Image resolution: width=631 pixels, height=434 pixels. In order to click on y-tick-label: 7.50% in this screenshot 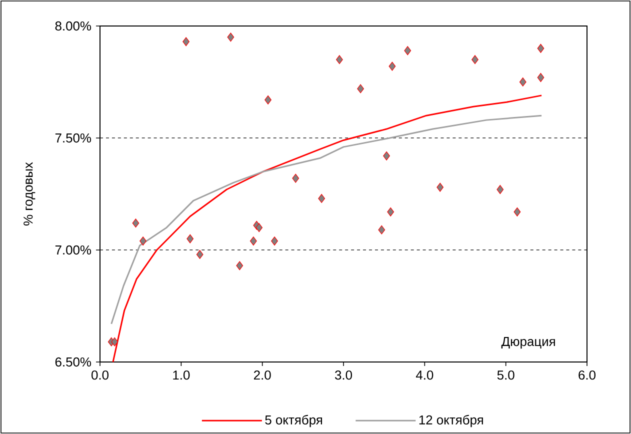, I will do `click(73, 138)`.